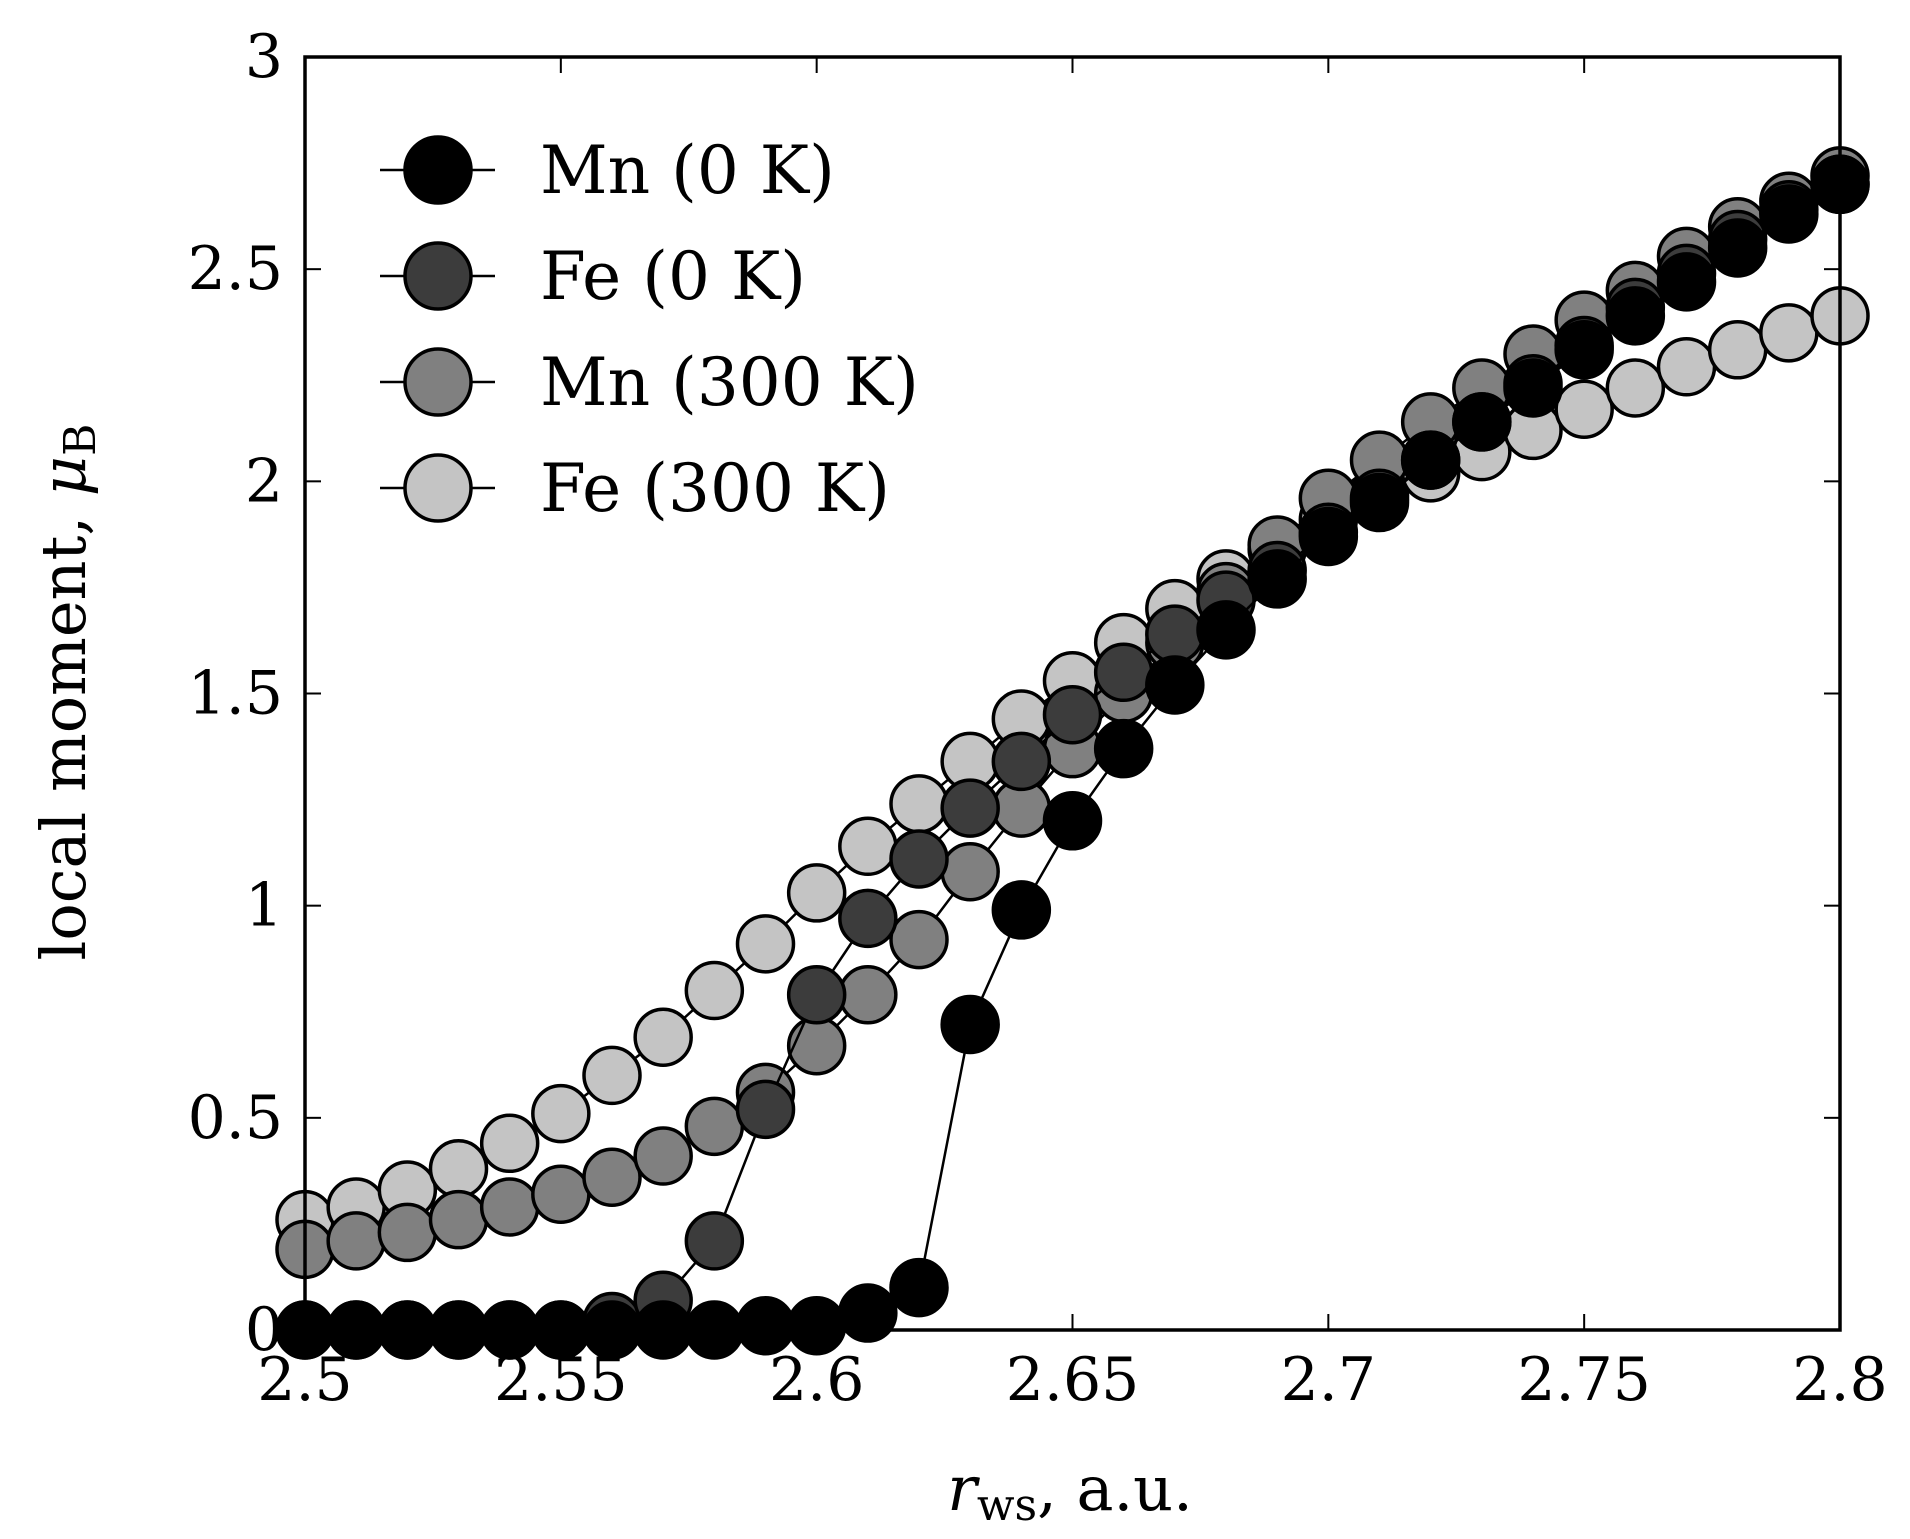  I want to click on y-axis-label: local moment, μB, so click(66, 692).